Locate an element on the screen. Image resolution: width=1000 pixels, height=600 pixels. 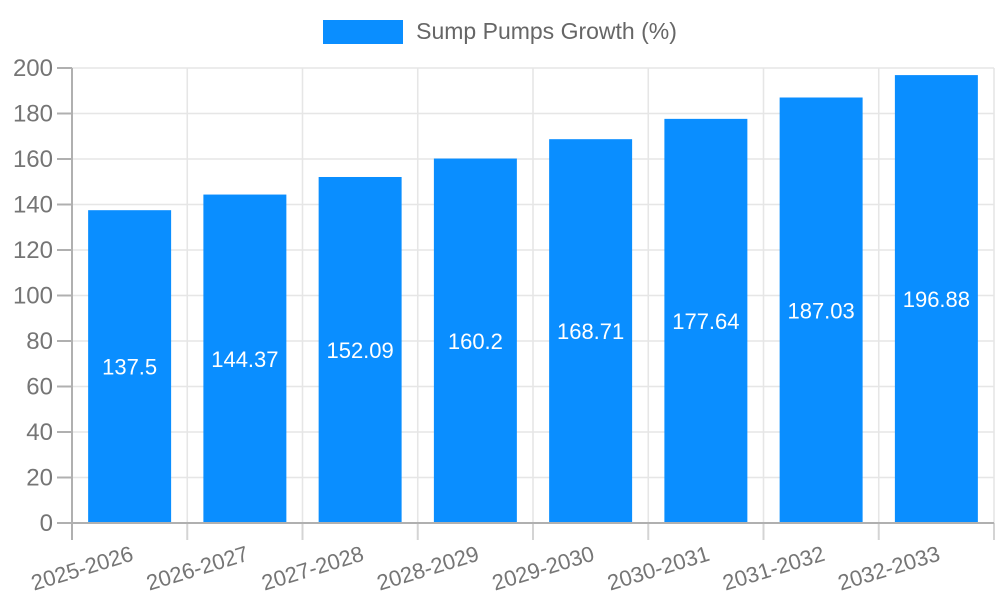
bar-value-label: 168.71 is located at coordinates (590, 331).